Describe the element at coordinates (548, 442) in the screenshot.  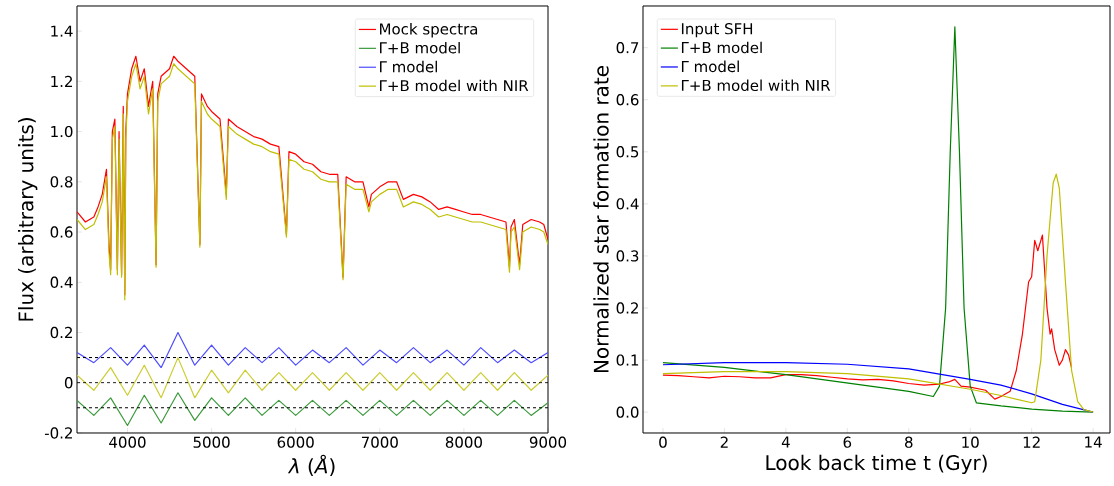
I see `x-tick-label: 9000` at that location.